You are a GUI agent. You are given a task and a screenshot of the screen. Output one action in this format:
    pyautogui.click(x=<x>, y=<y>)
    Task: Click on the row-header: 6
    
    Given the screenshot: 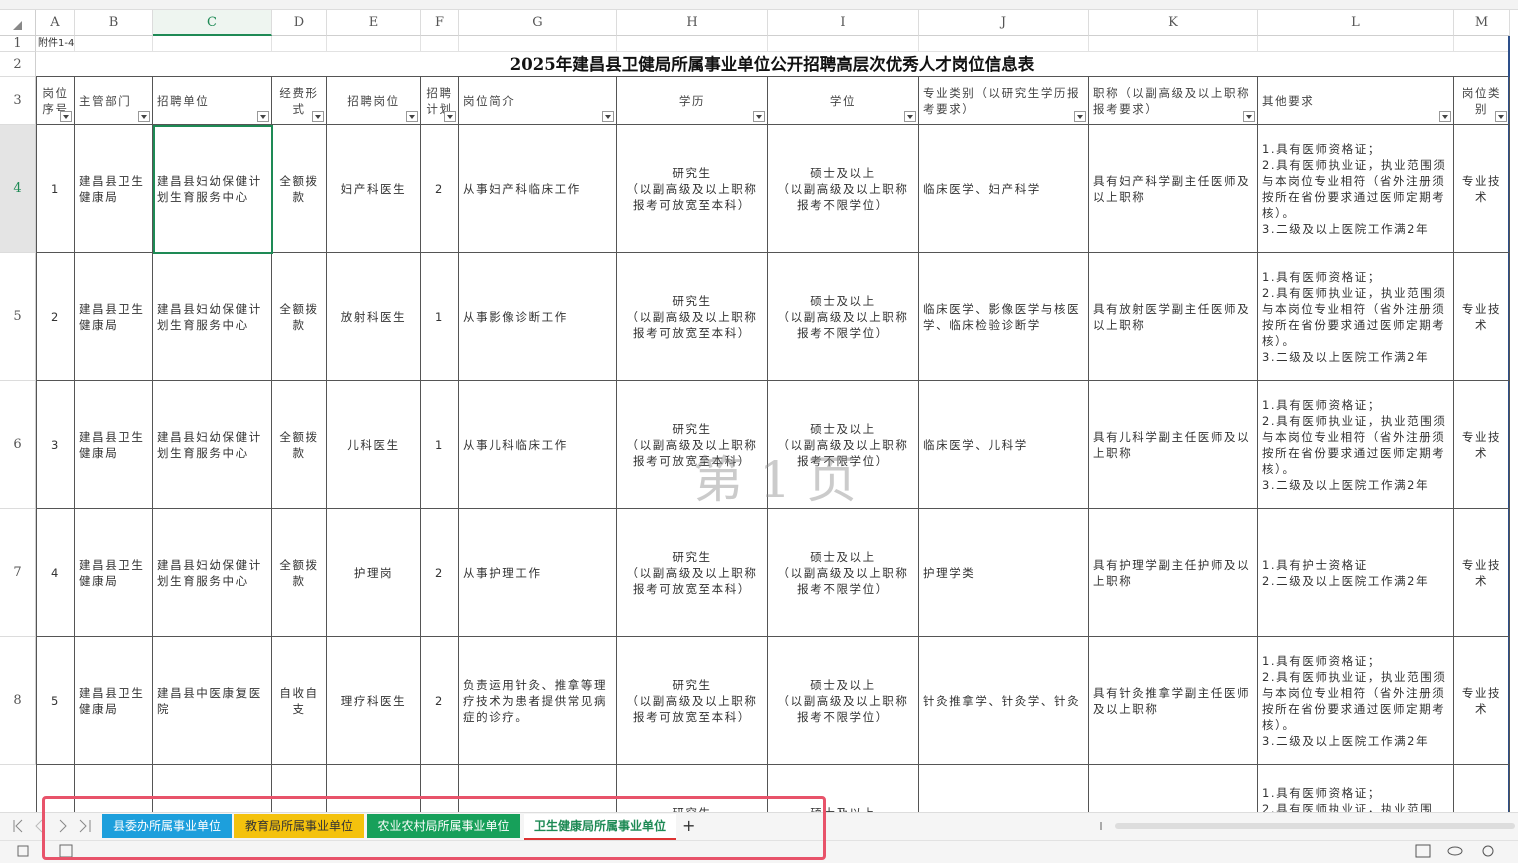 What is the action you would take?
    pyautogui.click(x=18, y=445)
    